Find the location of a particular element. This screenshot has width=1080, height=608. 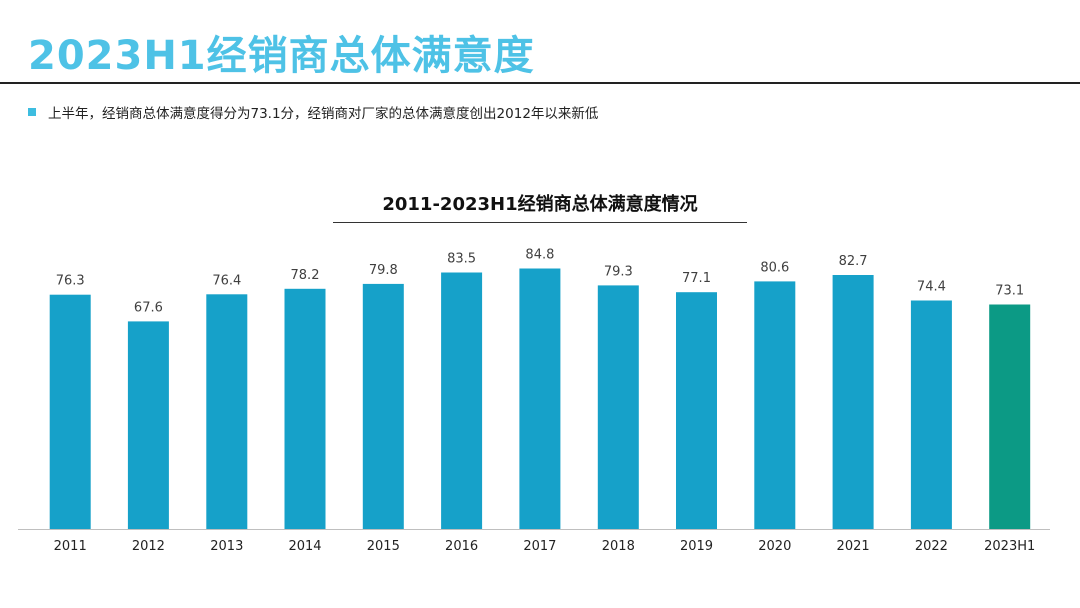

x-tick-label-2023H1: 2023H1 is located at coordinates (1009, 546).